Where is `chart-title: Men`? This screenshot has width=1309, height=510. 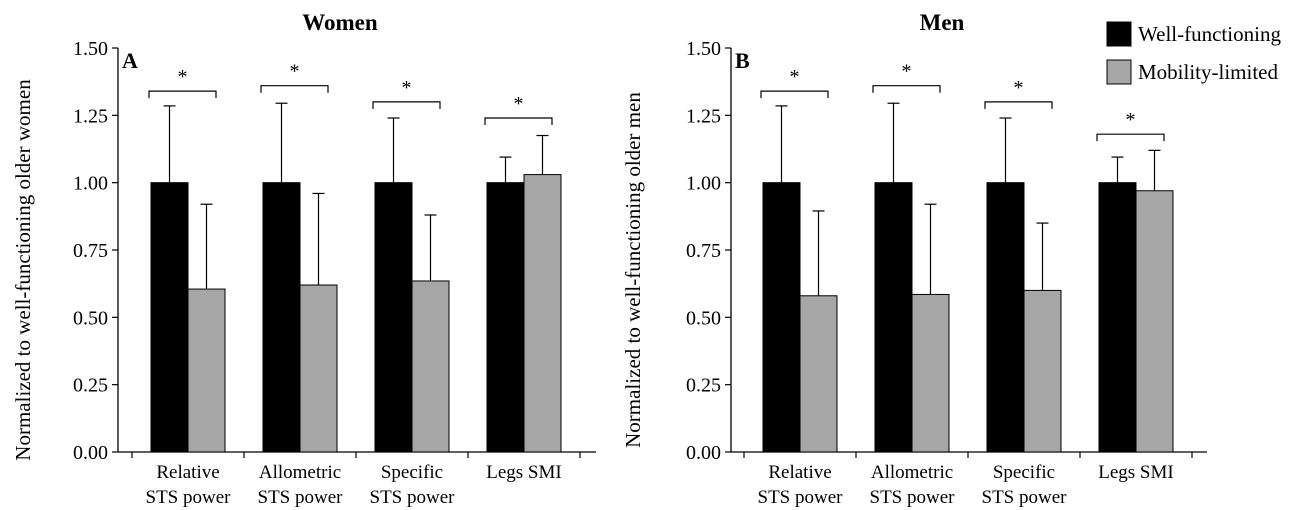
chart-title: Men is located at coordinates (942, 22).